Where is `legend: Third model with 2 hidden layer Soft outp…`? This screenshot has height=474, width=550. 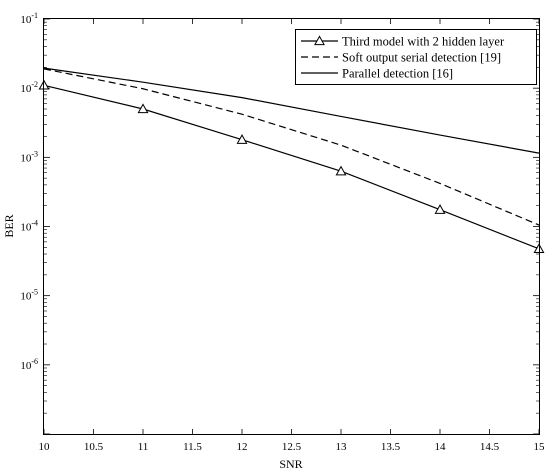 legend: Third model with 2 hidden layer Soft outp… is located at coordinates (416, 57).